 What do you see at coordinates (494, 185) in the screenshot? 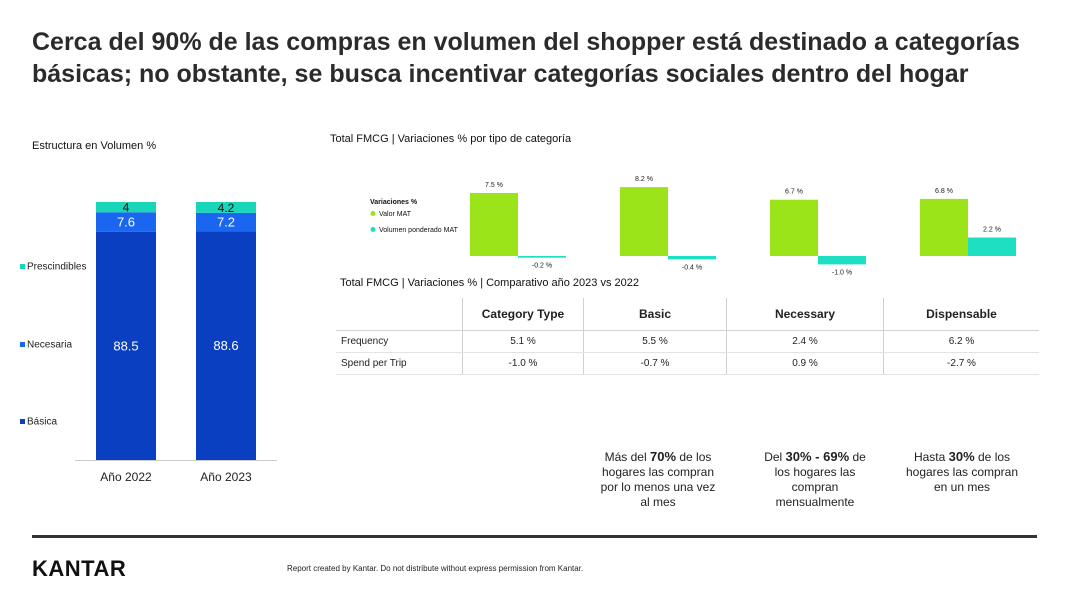
I see `data-label: 7.5 %` at bounding box center [494, 185].